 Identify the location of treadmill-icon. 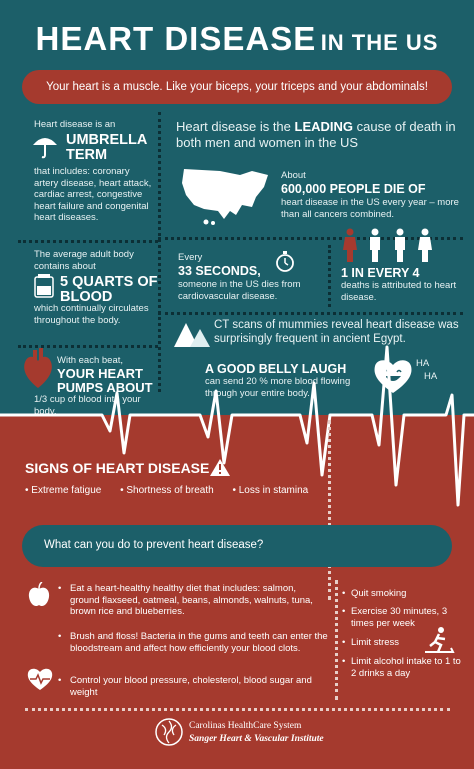
(438, 642).